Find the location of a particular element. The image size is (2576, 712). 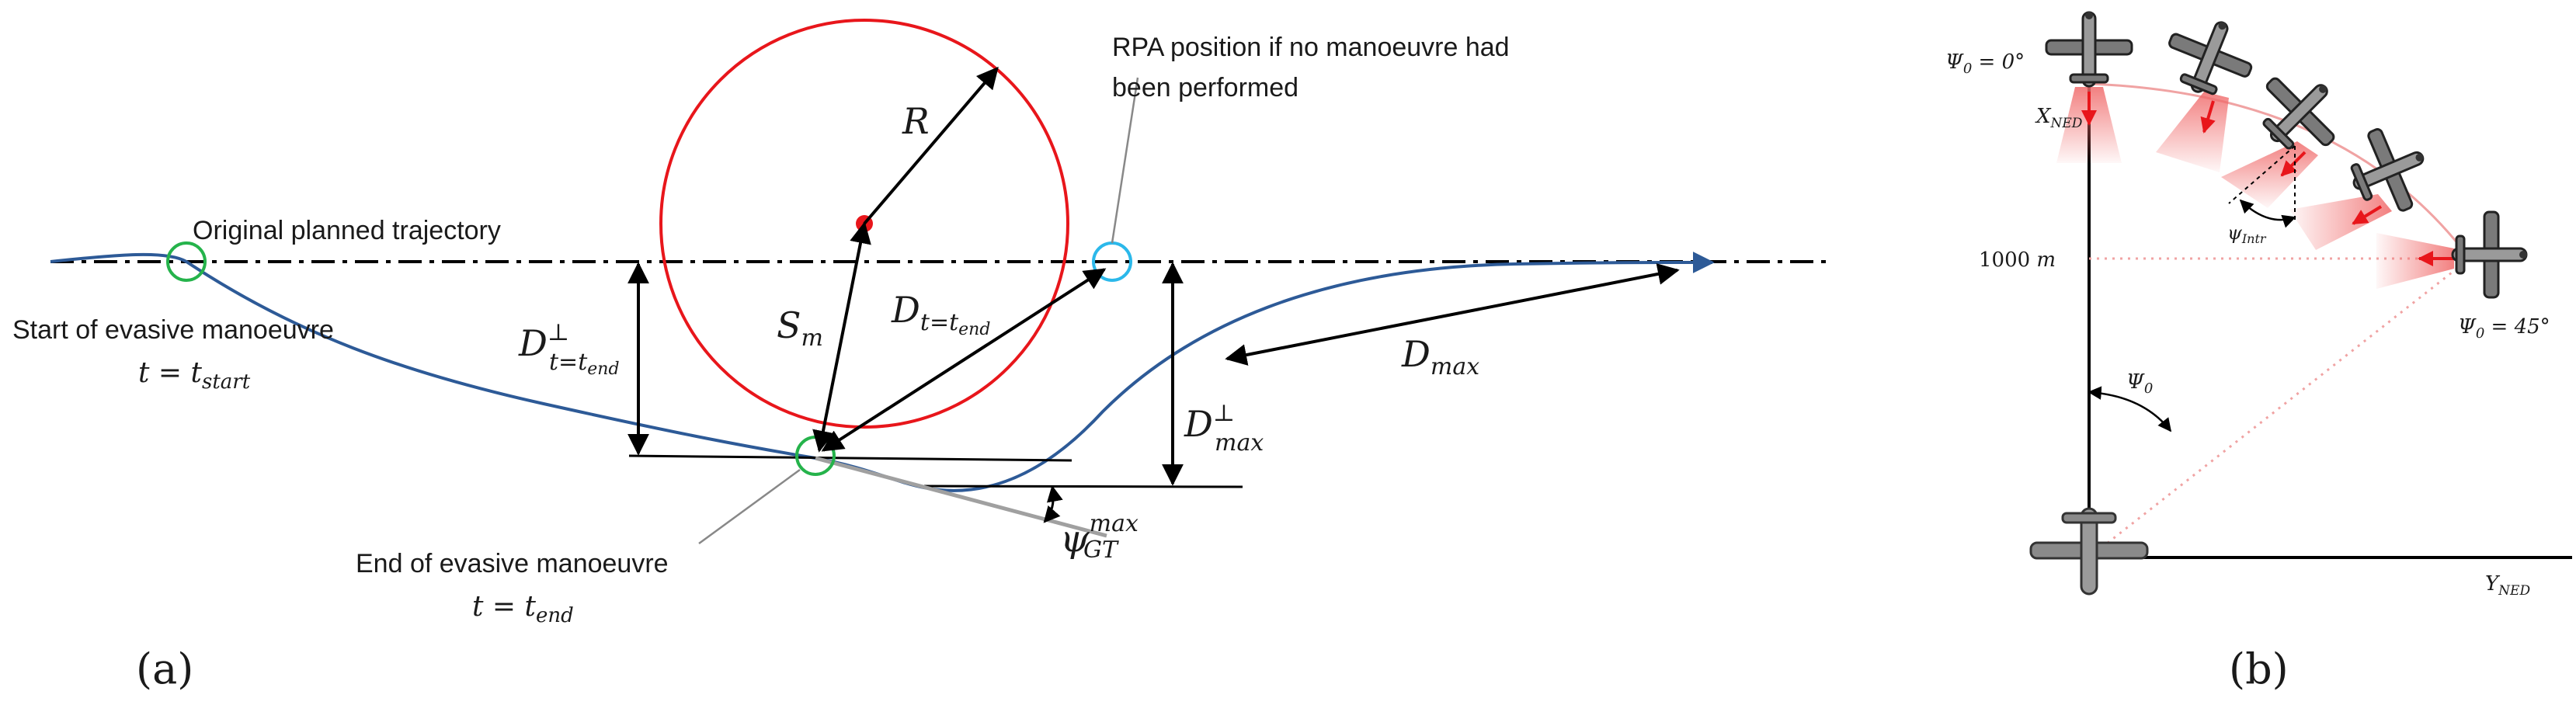

psi0-top-label: Ψ0 = 0° is located at coordinates (1985, 64).